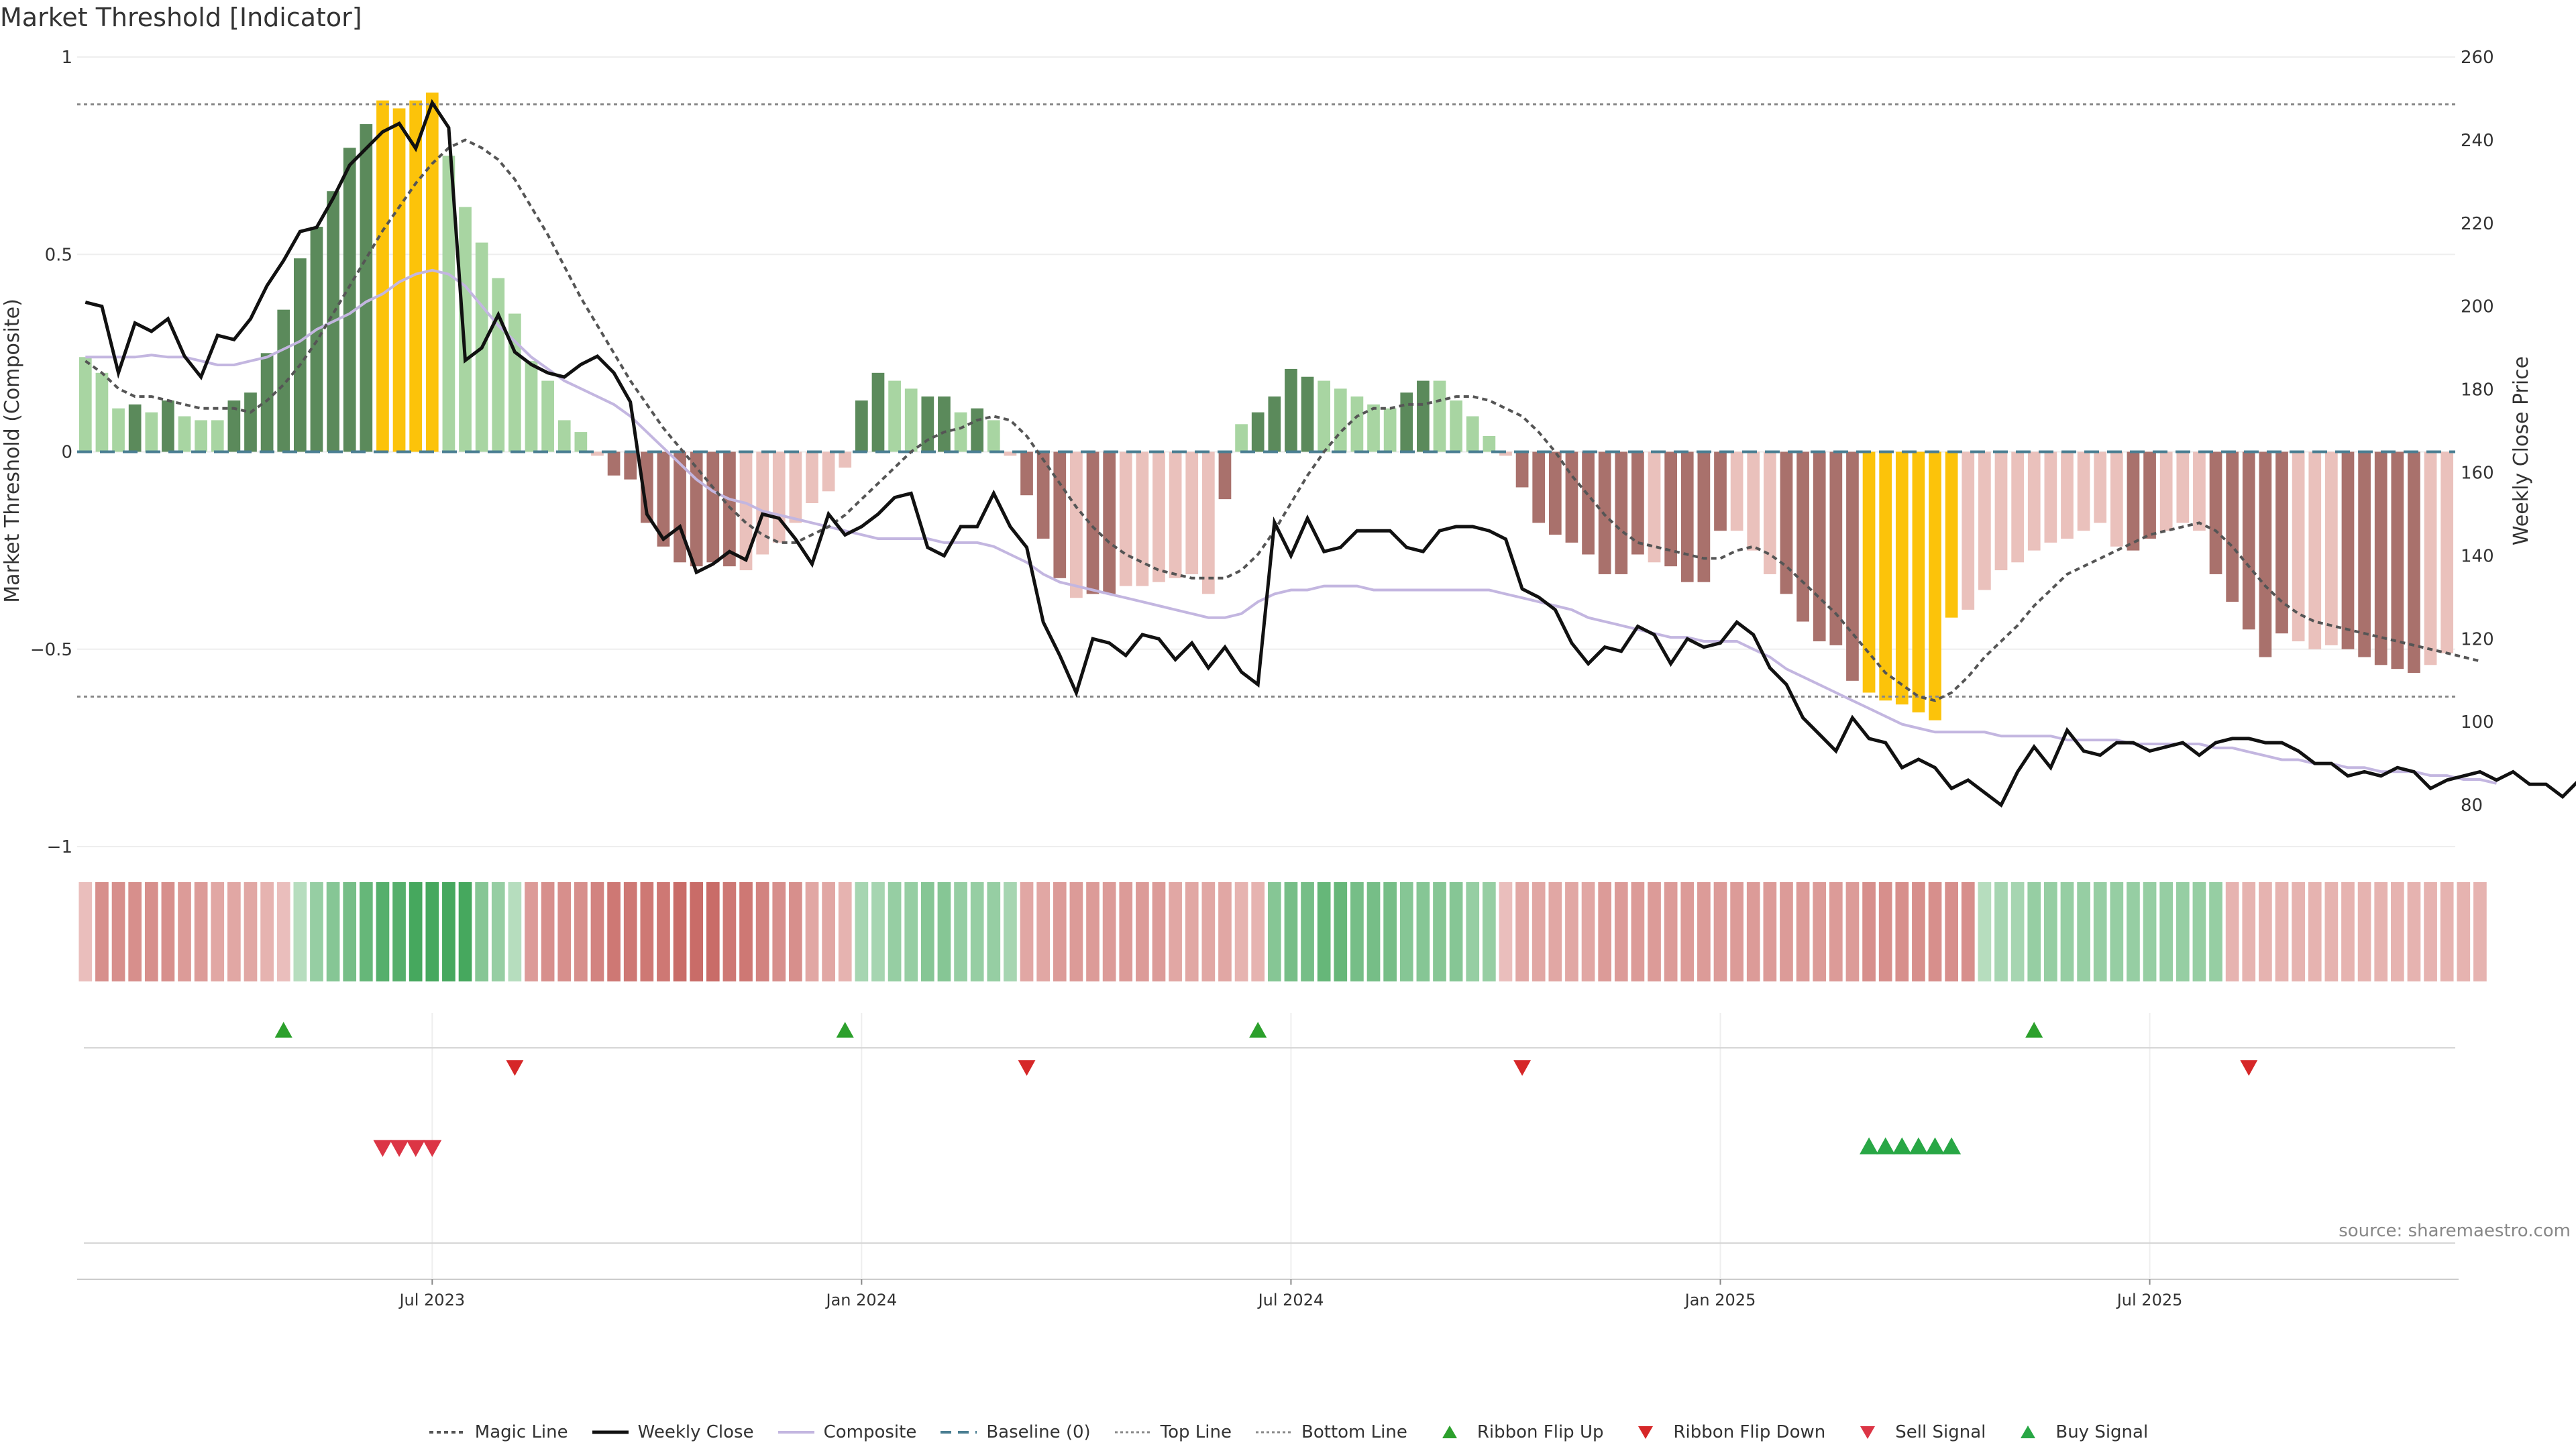 This screenshot has height=1449, width=2576. What do you see at coordinates (2102, 1432) in the screenshot?
I see `legend-label: Buy Signal` at bounding box center [2102, 1432].